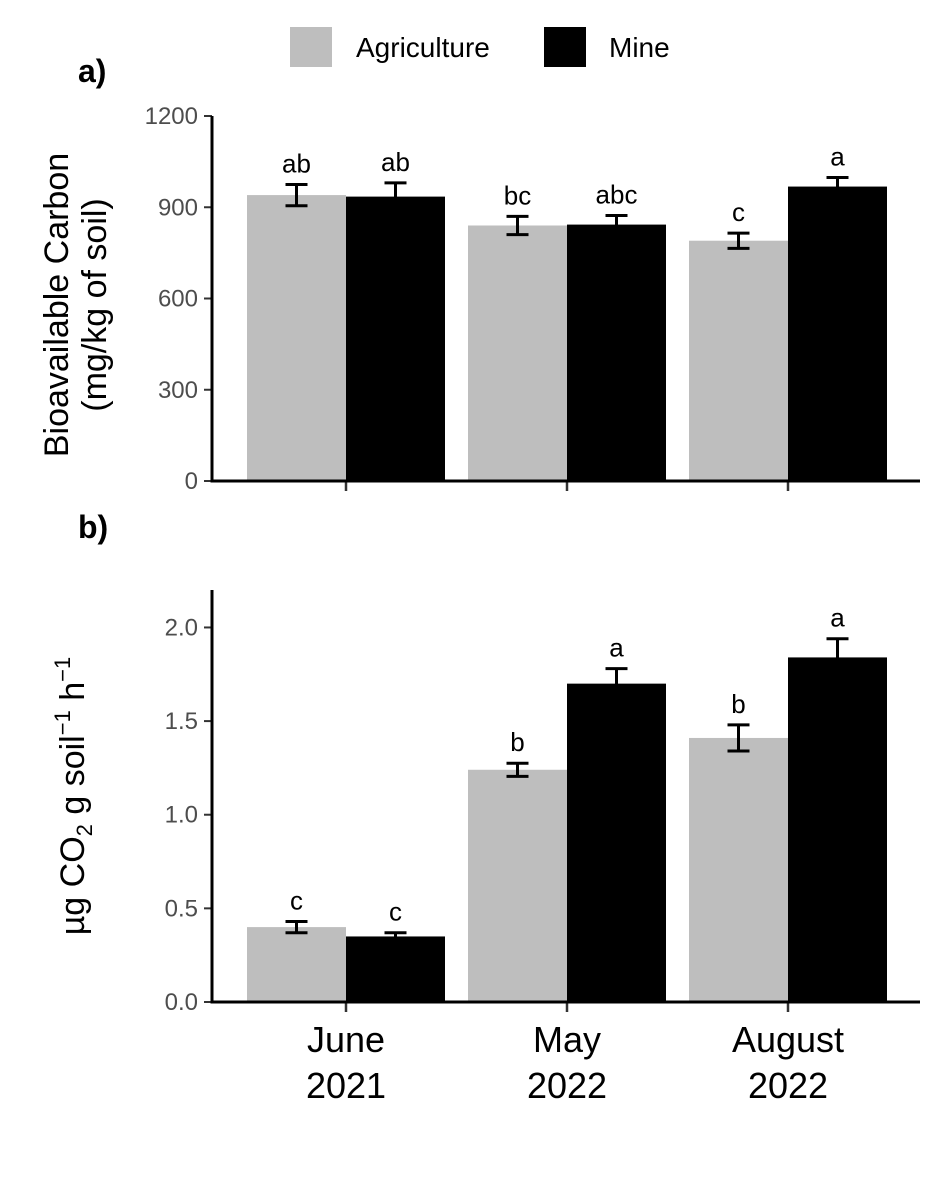  Describe the element at coordinates (296, 900) in the screenshot. I see `panel-b-sig-label-agriculture-0: c` at that location.